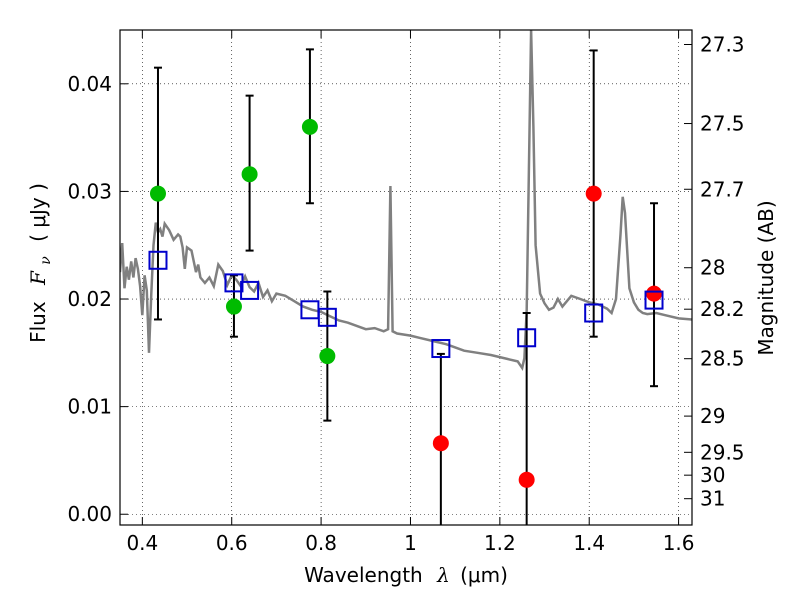  Describe the element at coordinates (406, 575) in the screenshot. I see `x-axis-label: Wavelength λ (μm)` at that location.